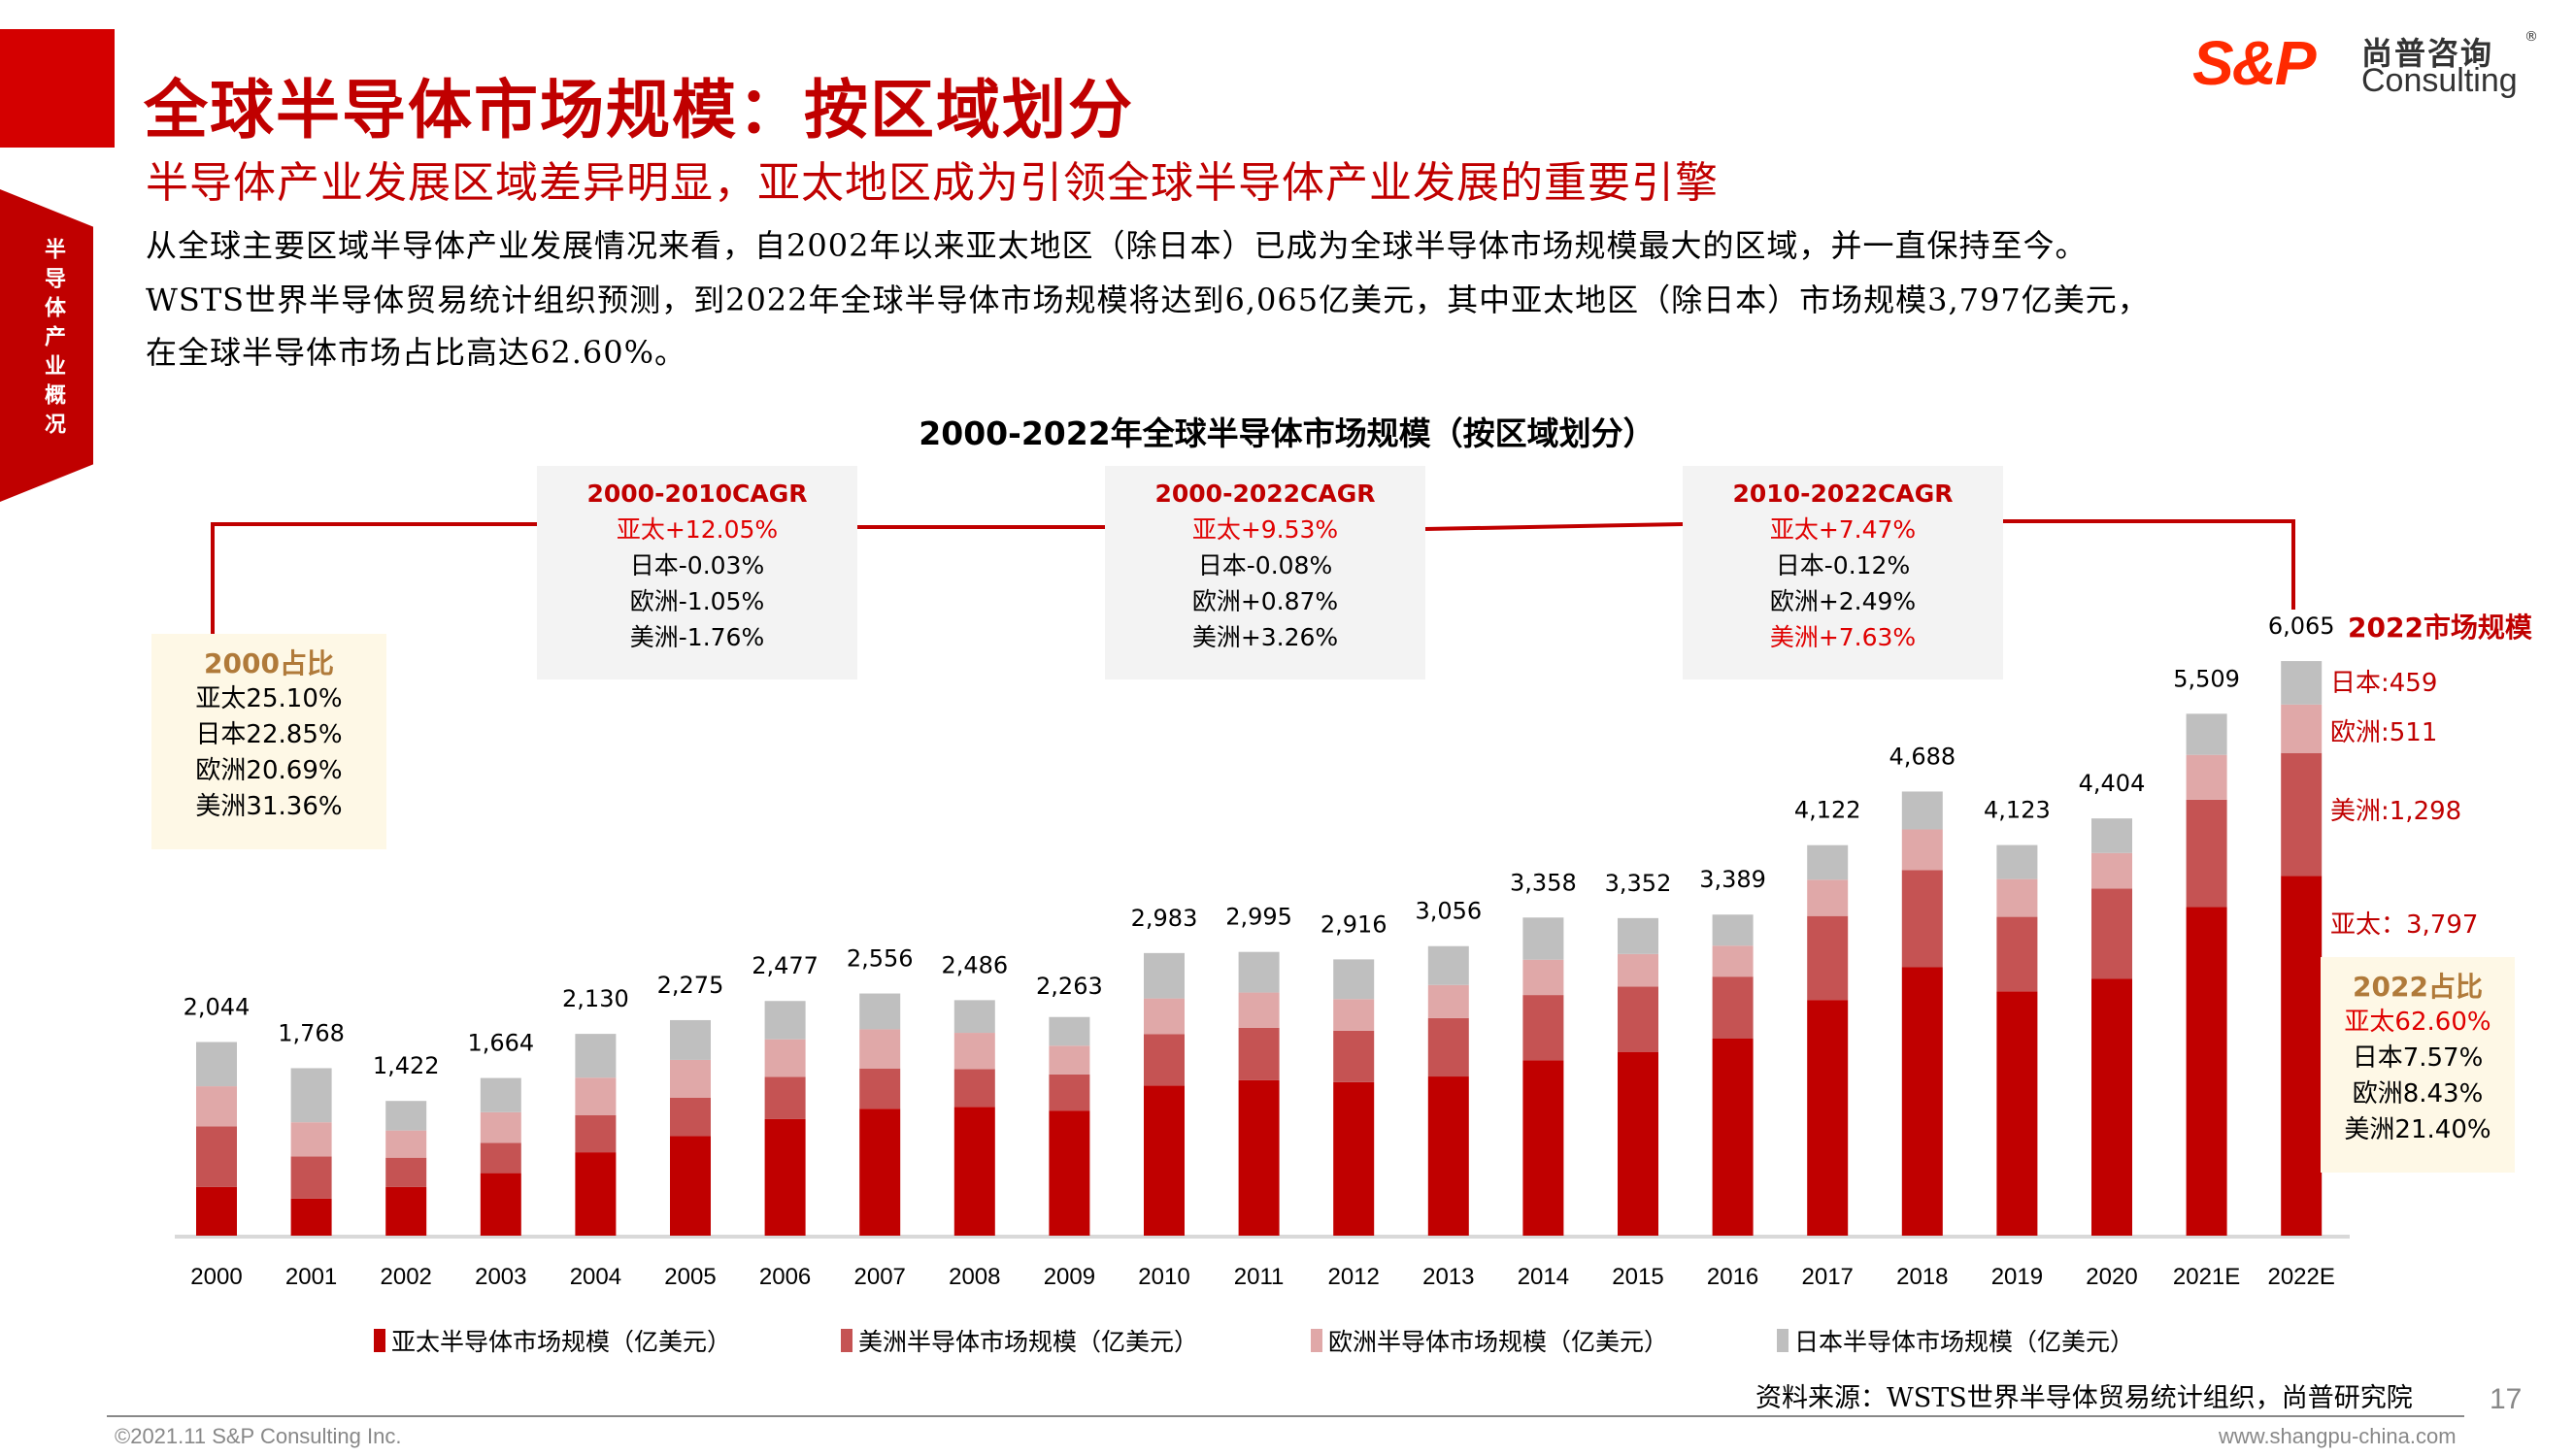 Image resolution: width=2574 pixels, height=1456 pixels. Describe the element at coordinates (1828, 958) in the screenshot. I see `bar-segment-americas-2017` at that location.